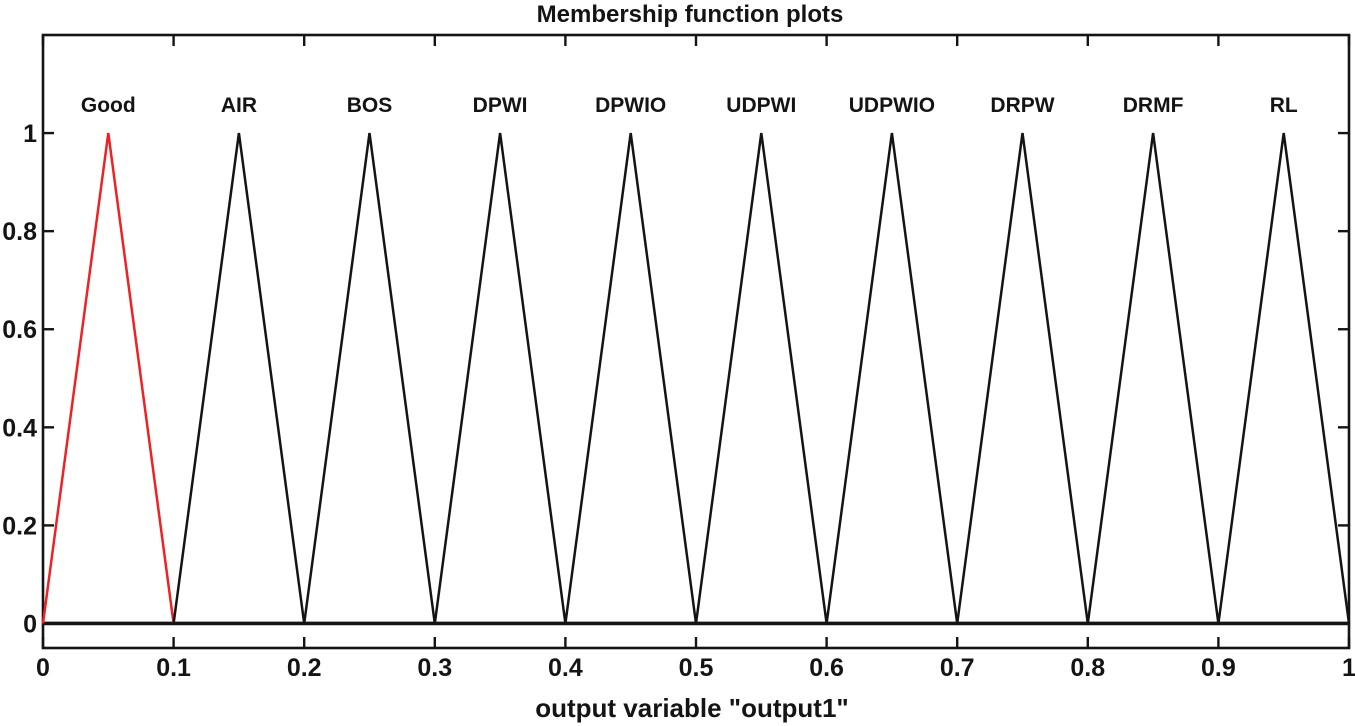 The height and width of the screenshot is (726, 1355). Describe the element at coordinates (30, 624) in the screenshot. I see `y-tick-label: 0` at that location.